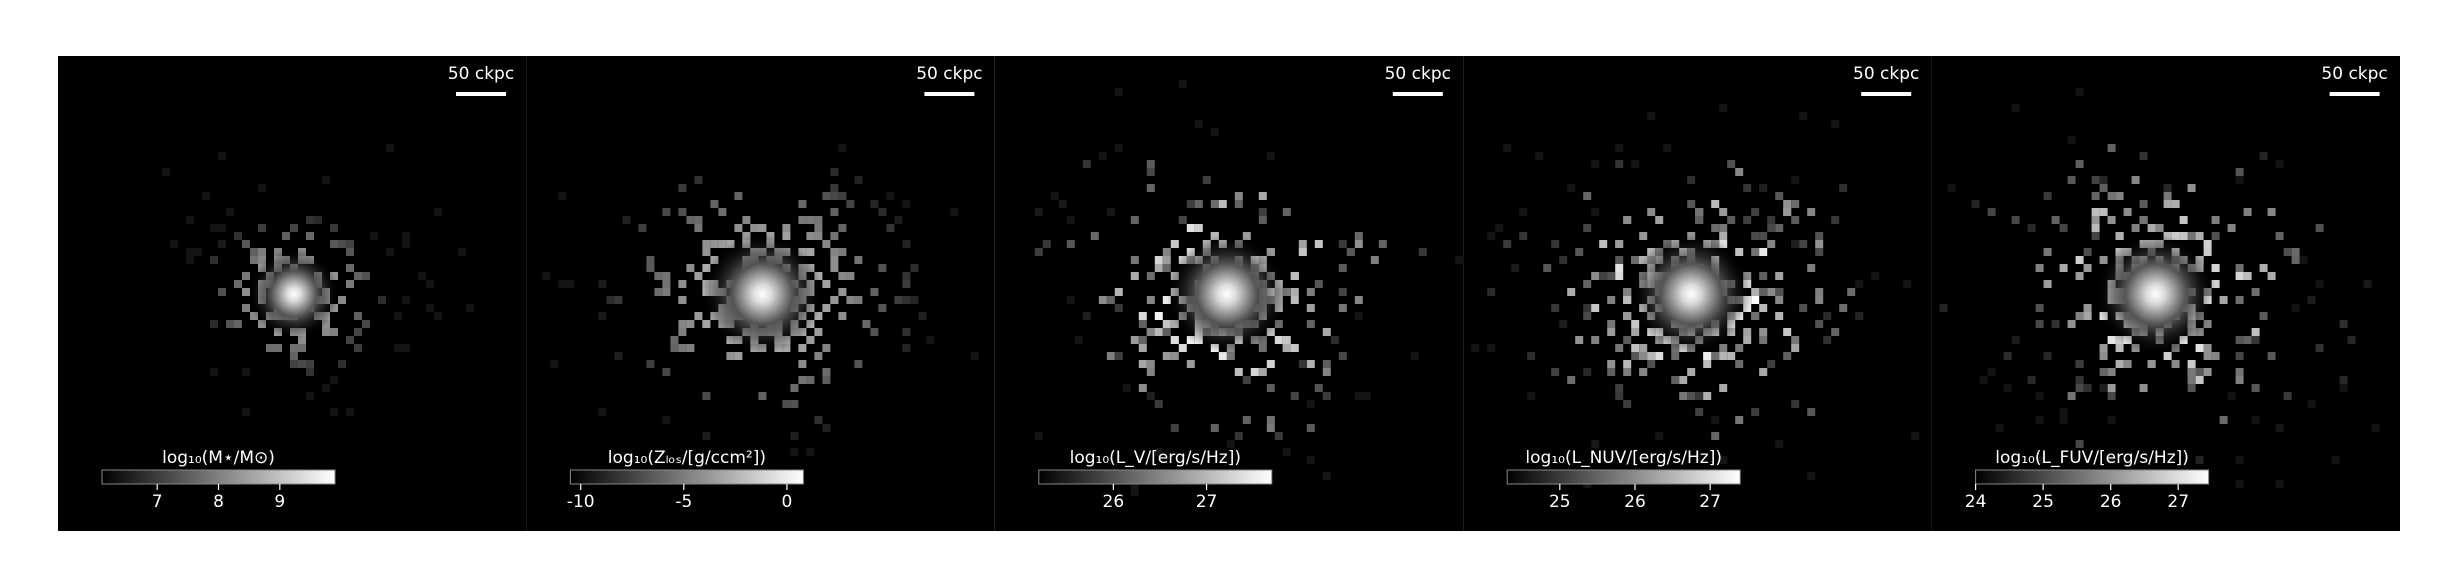 The width and height of the screenshot is (2444, 584). I want to click on colorbar-tick-label: 24, so click(1976, 502).